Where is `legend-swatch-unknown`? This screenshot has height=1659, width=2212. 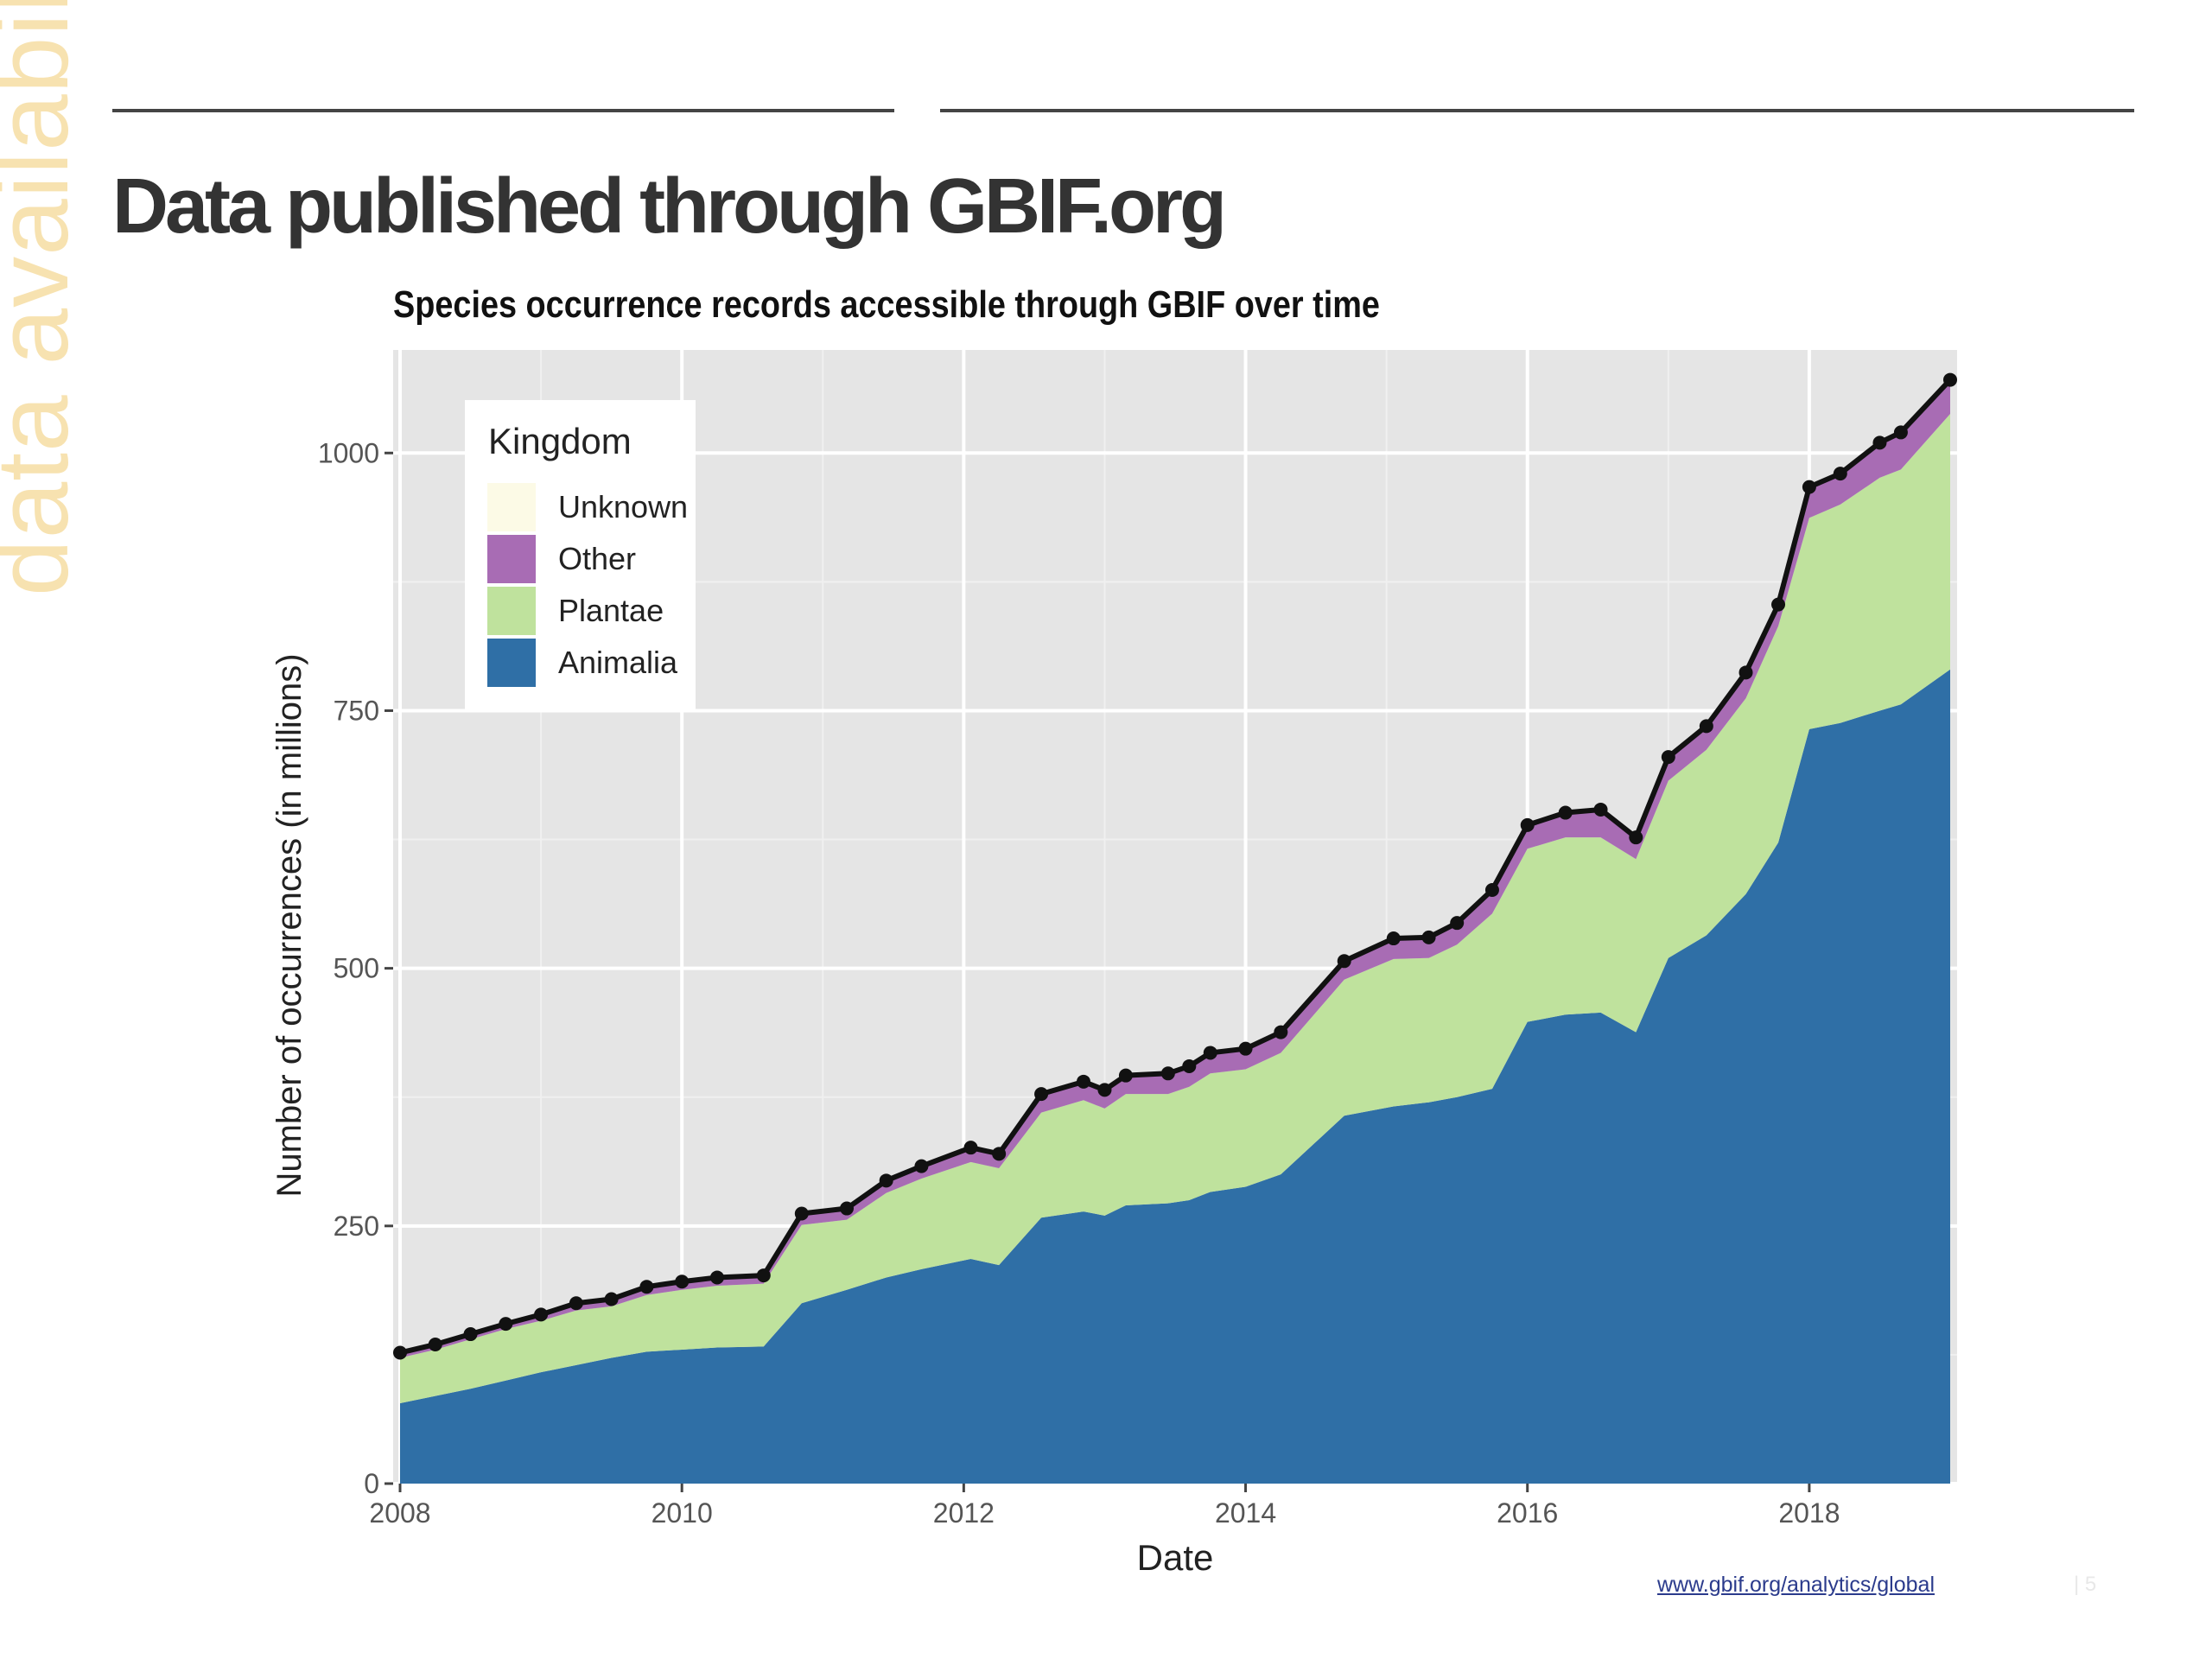 legend-swatch-unknown is located at coordinates (511, 507).